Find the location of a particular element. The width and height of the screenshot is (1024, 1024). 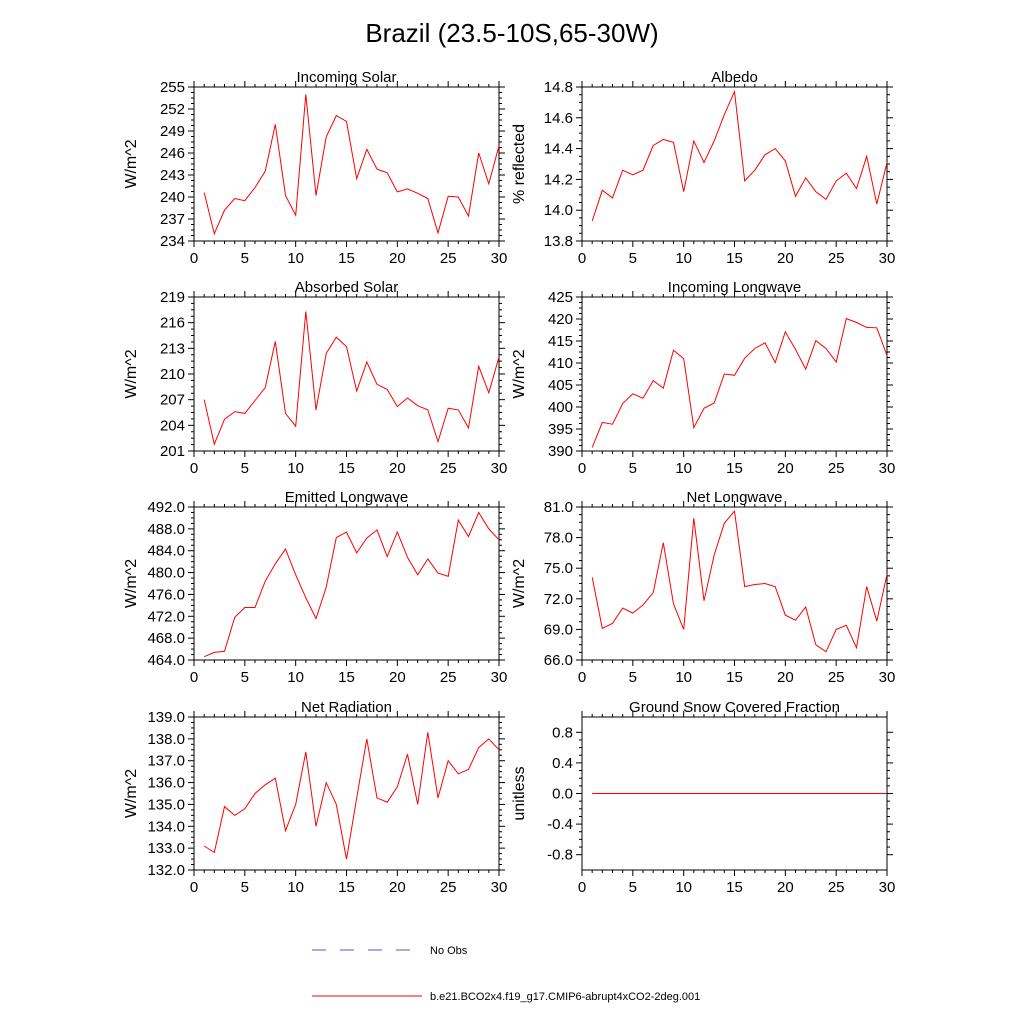

ground-snow-covered-fraction-xtick-label: 15 is located at coordinates (734, 887).